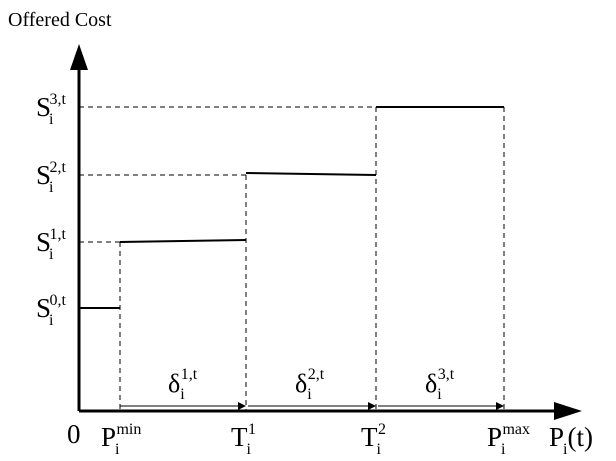 The image size is (616, 461). What do you see at coordinates (508, 439) in the screenshot?
I see `x-label-pmax: Pimax` at bounding box center [508, 439].